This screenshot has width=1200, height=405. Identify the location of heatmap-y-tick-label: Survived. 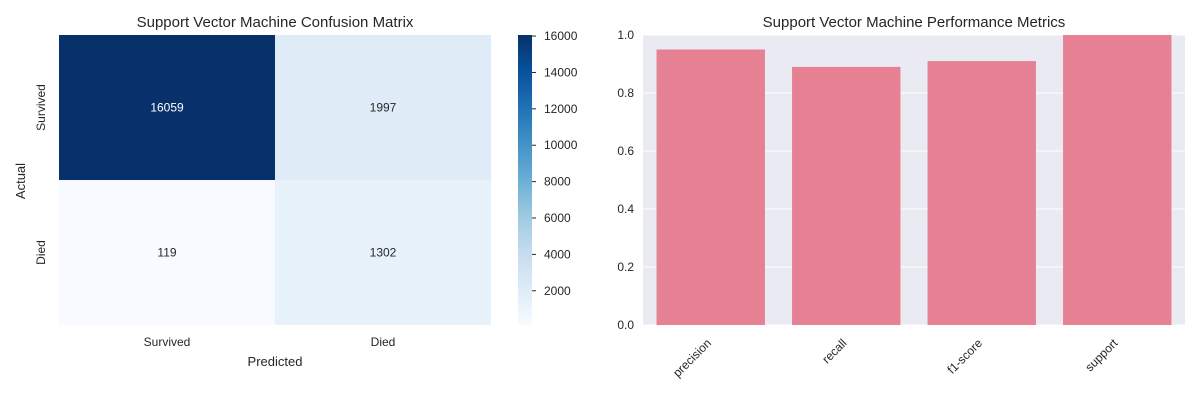
(41, 107).